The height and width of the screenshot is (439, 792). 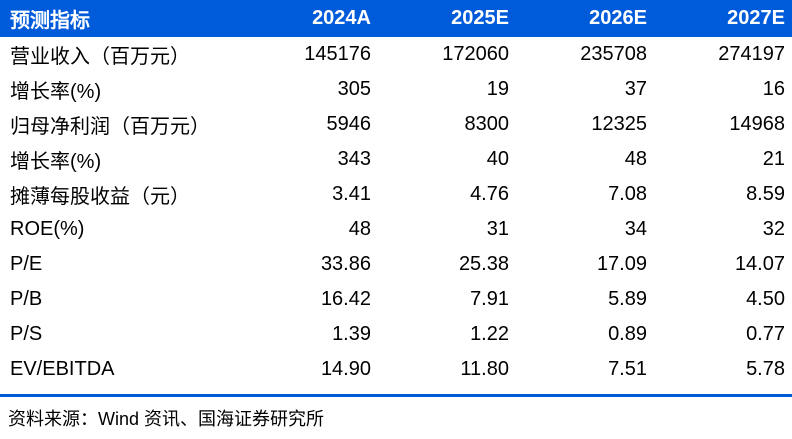 I want to click on column-header-2027e: 2027E, so click(x=756, y=18).